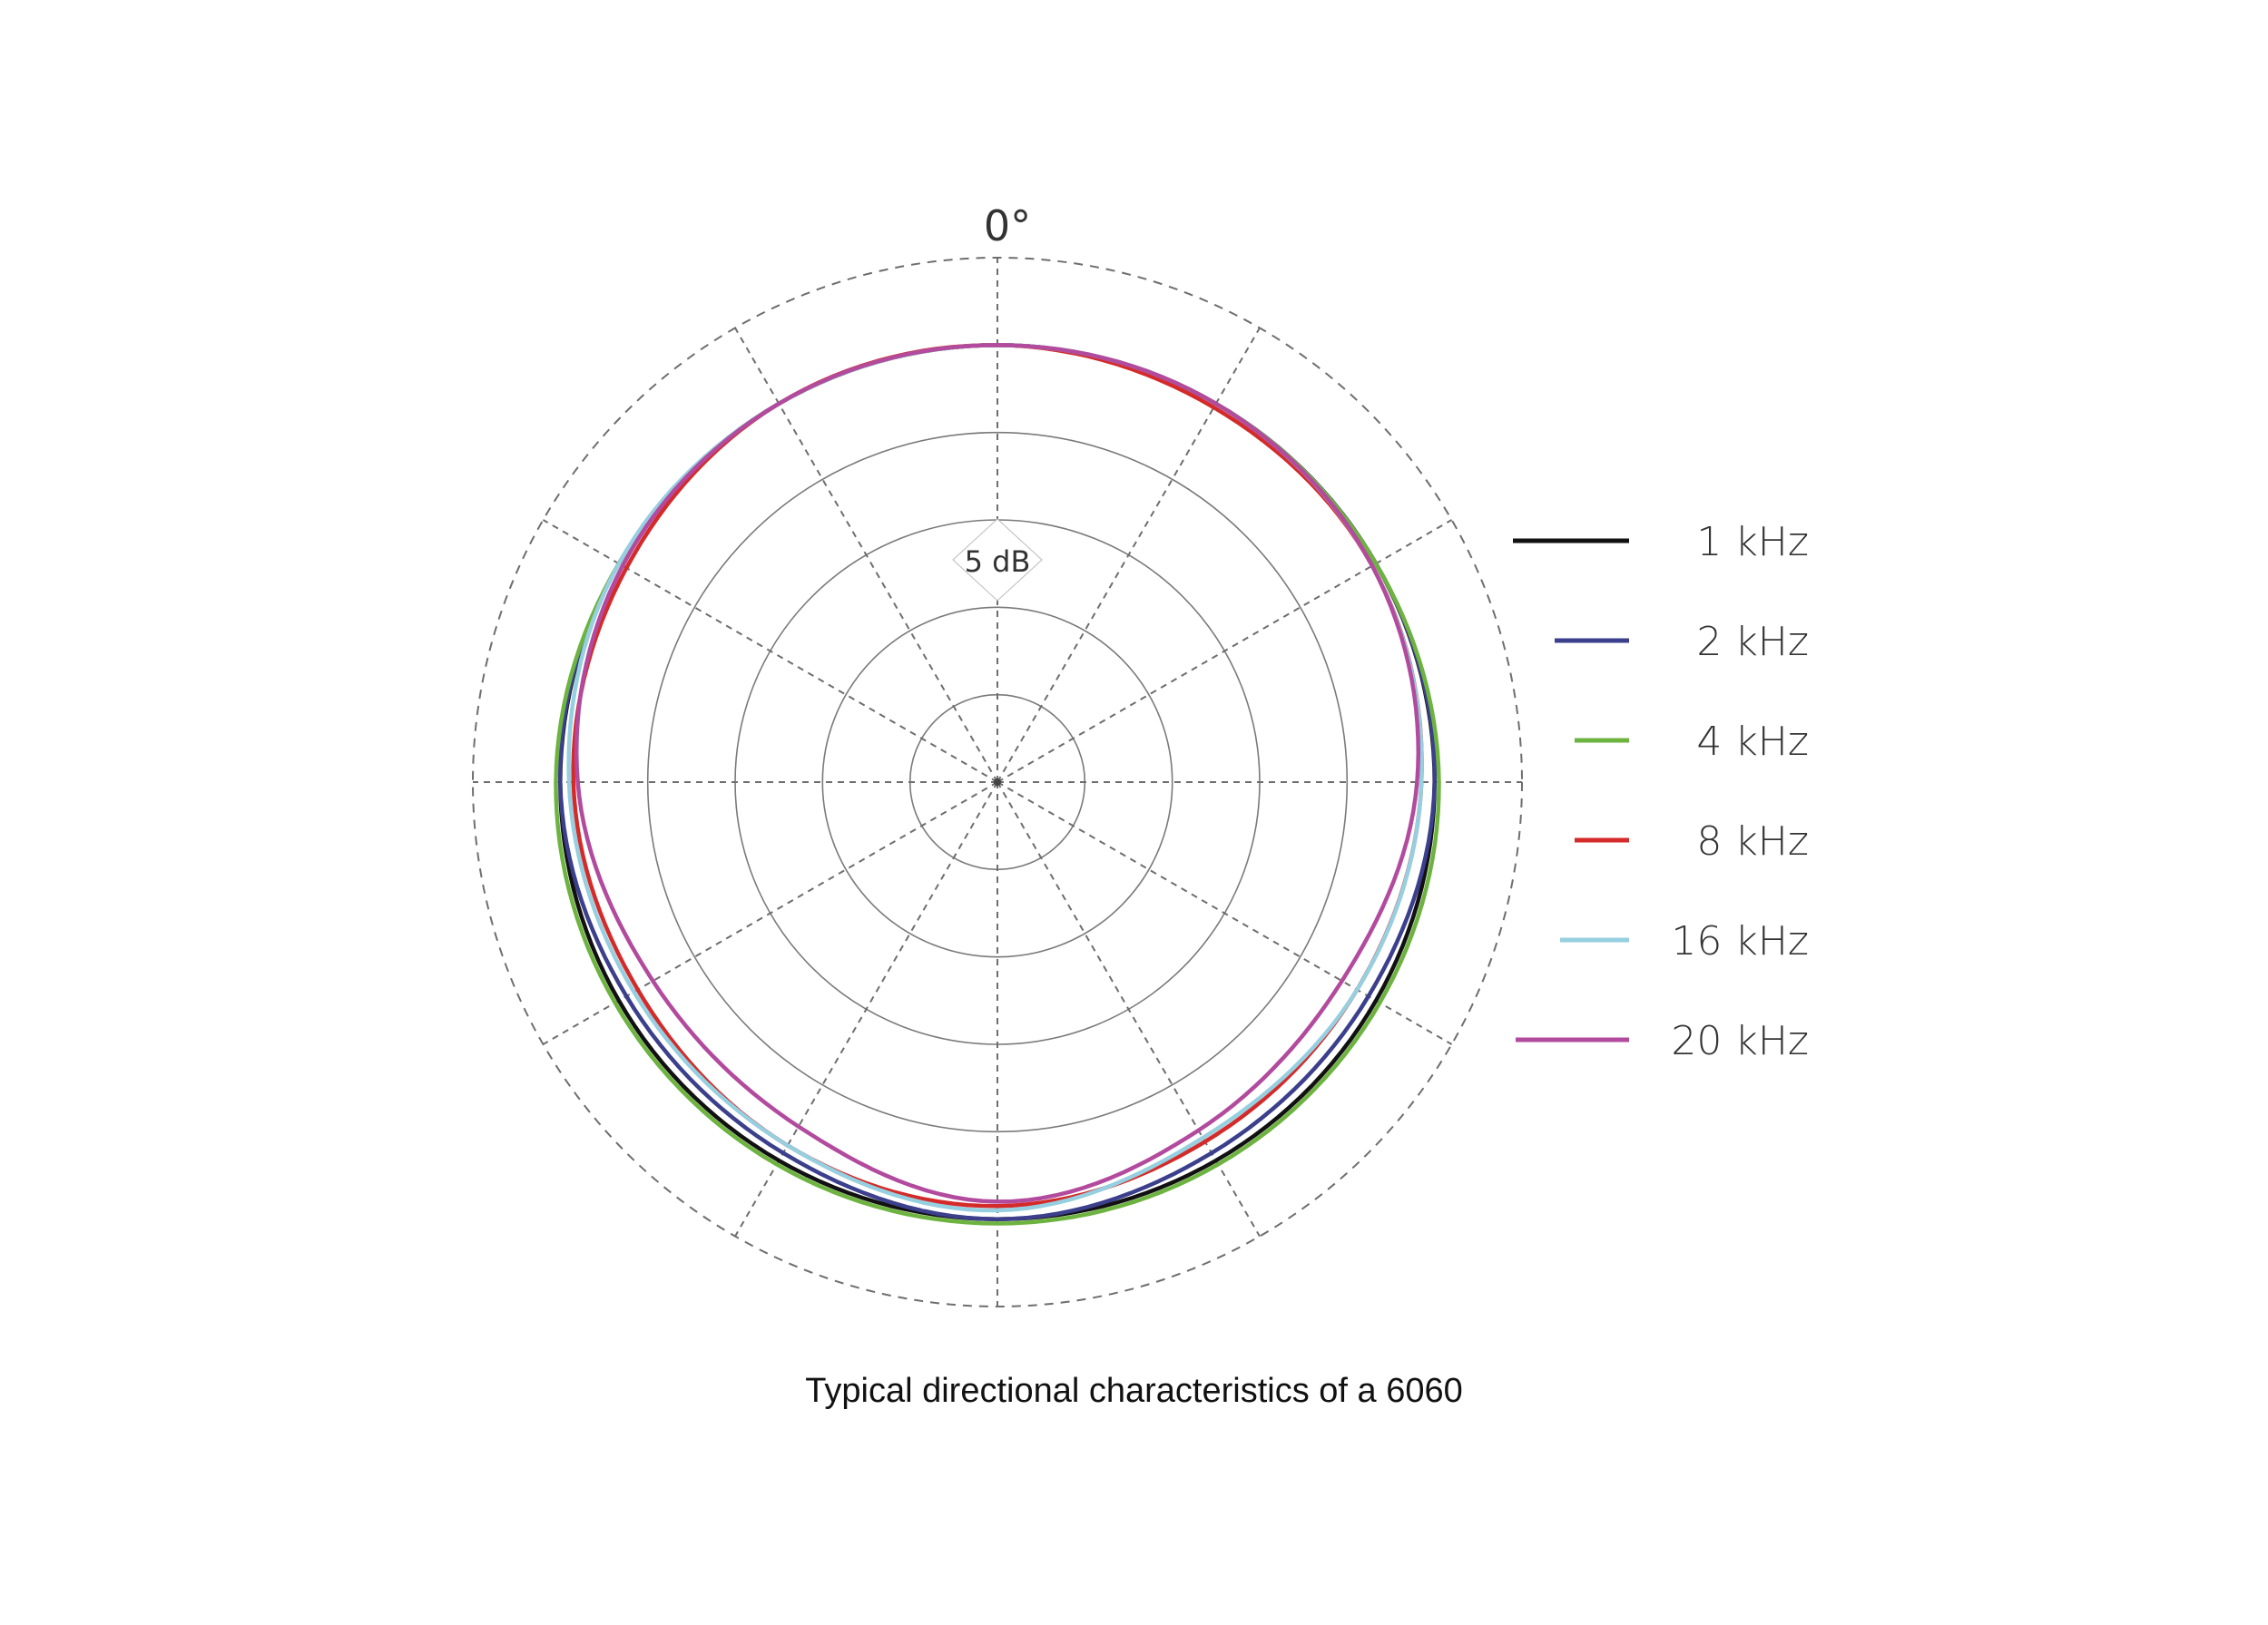  I want to click on ring-label: 5 dB, so click(998, 561).